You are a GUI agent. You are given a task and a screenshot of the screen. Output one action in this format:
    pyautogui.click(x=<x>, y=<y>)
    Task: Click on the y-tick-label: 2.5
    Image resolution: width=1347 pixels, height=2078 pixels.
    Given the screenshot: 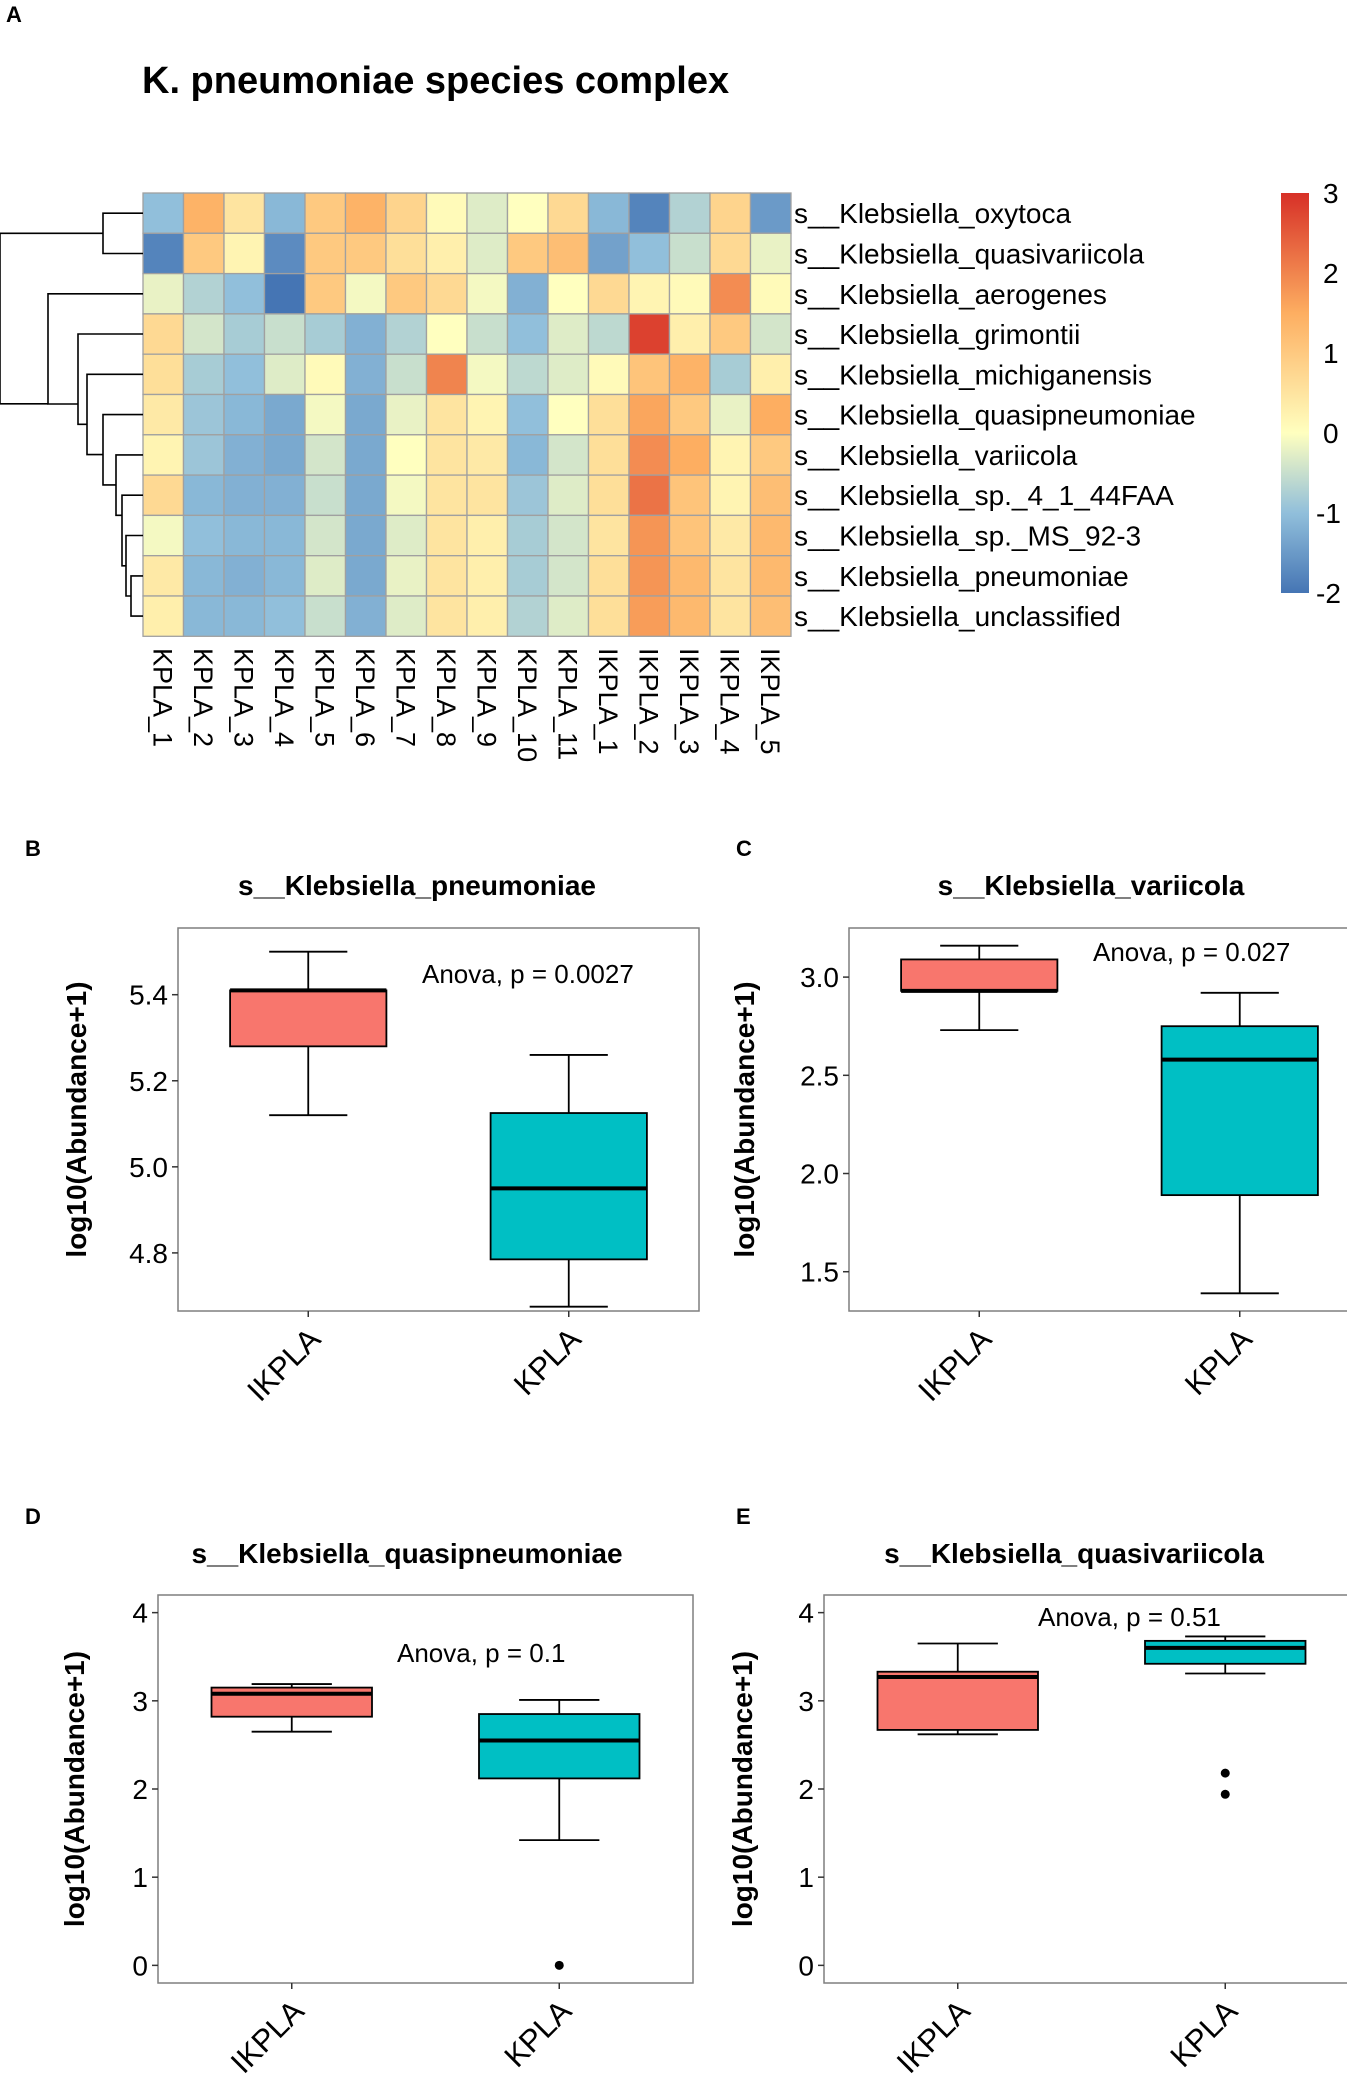 What is the action you would take?
    pyautogui.click(x=819, y=1075)
    